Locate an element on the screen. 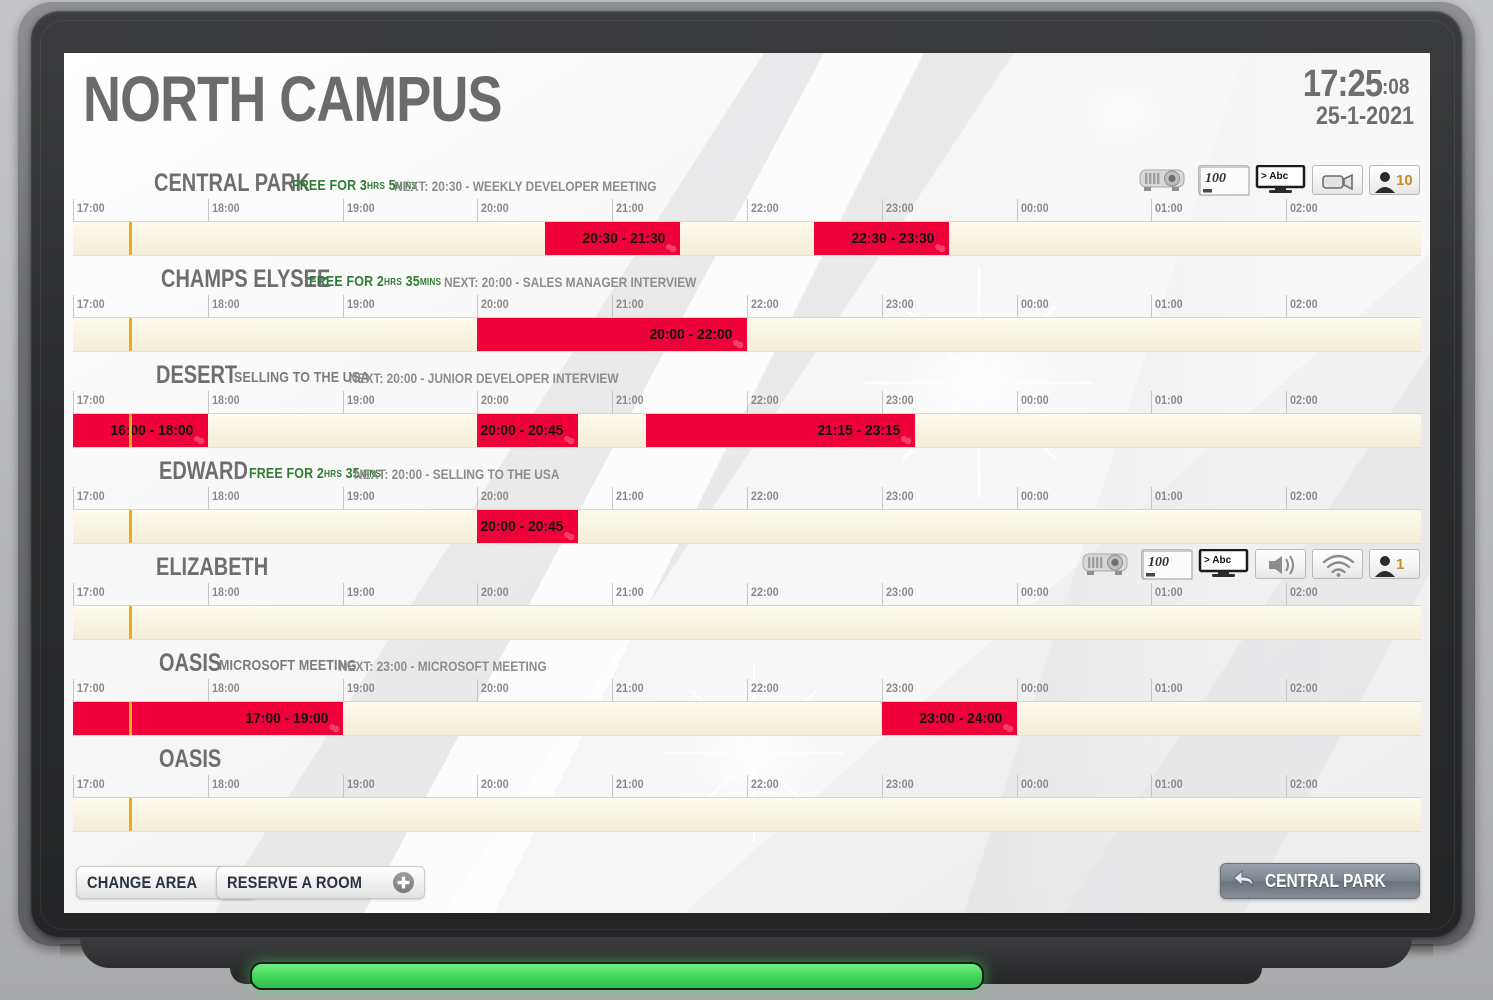  axis-tick: 20:00 is located at coordinates (493, 306).